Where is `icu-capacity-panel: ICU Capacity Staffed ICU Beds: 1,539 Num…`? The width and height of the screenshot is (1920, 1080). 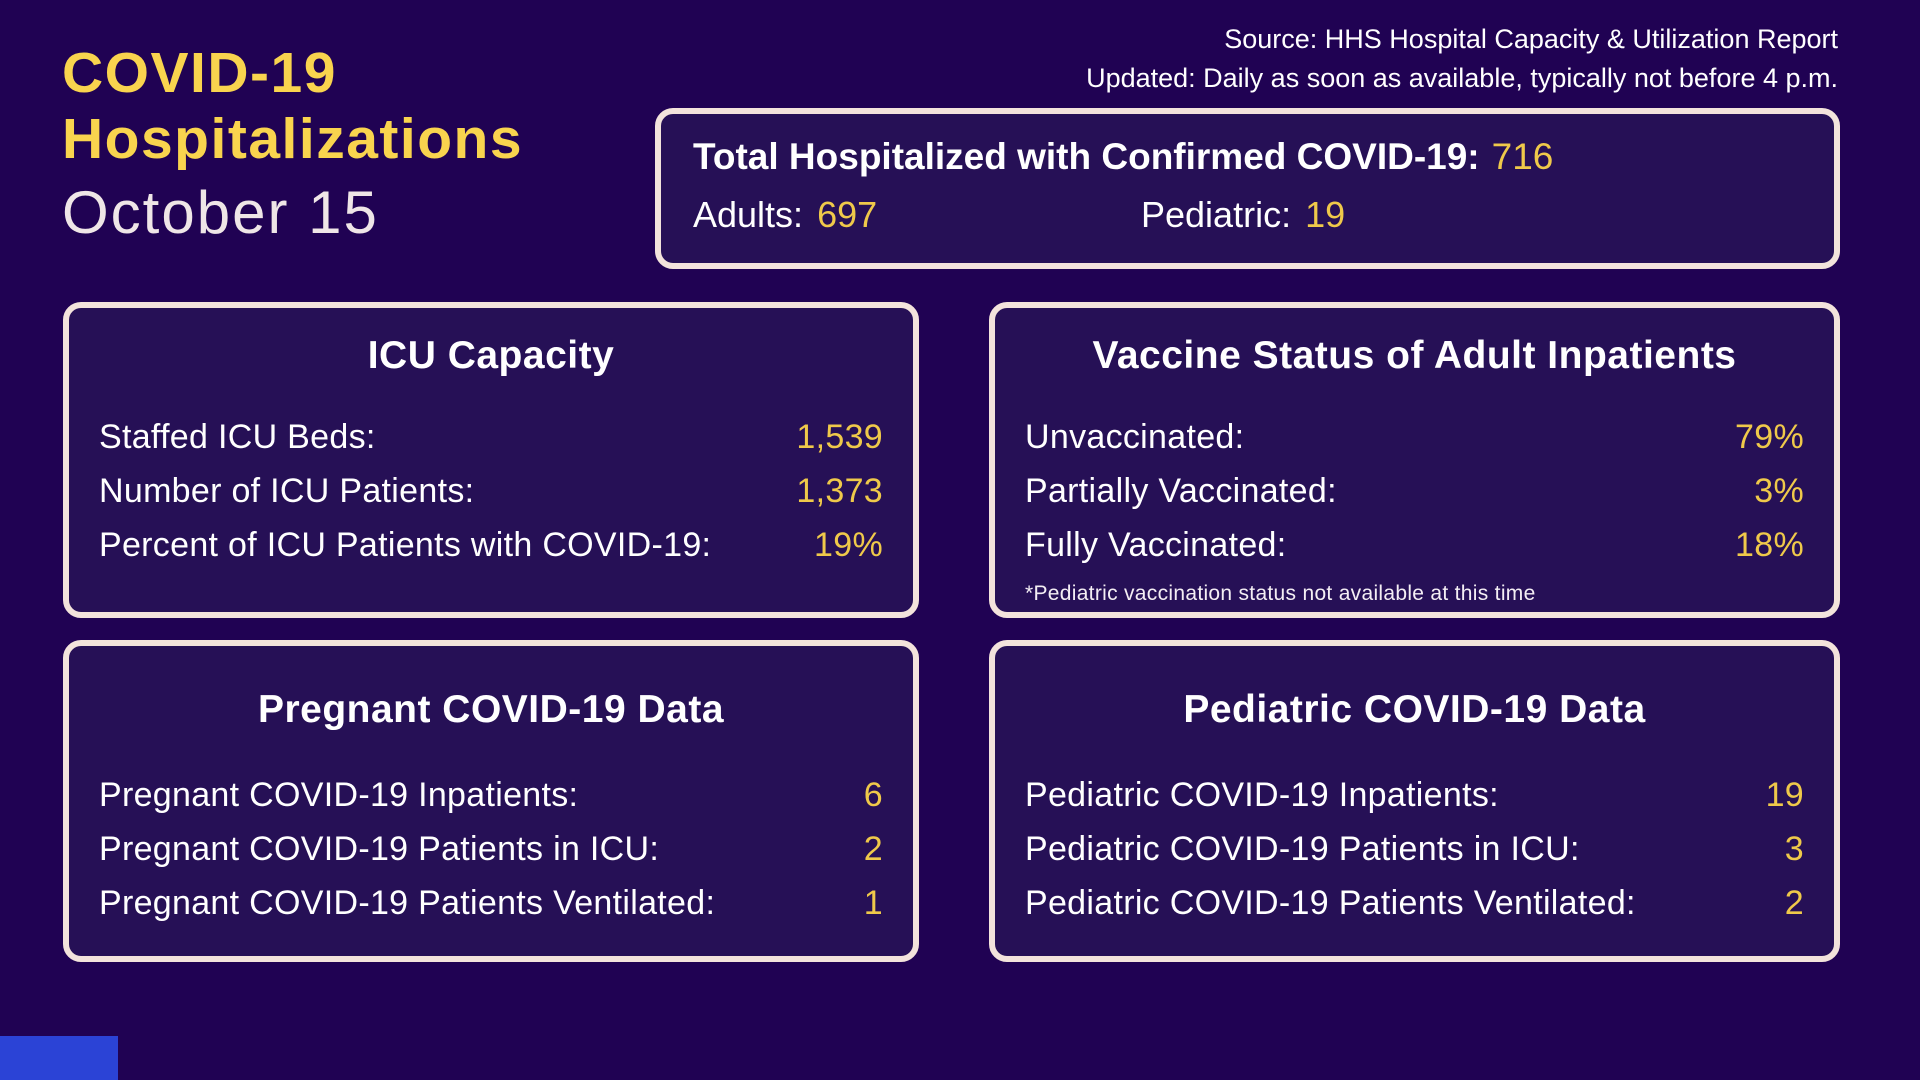 icu-capacity-panel: ICU Capacity Staffed ICU Beds: 1,539 Num… is located at coordinates (491, 460).